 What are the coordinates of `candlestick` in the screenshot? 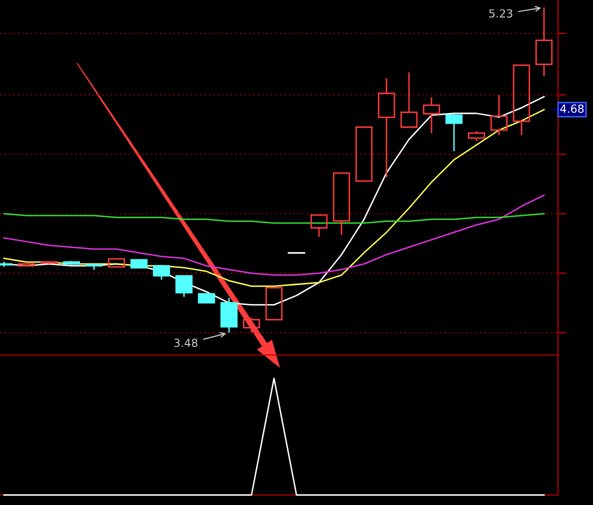 It's located at (387, 128).